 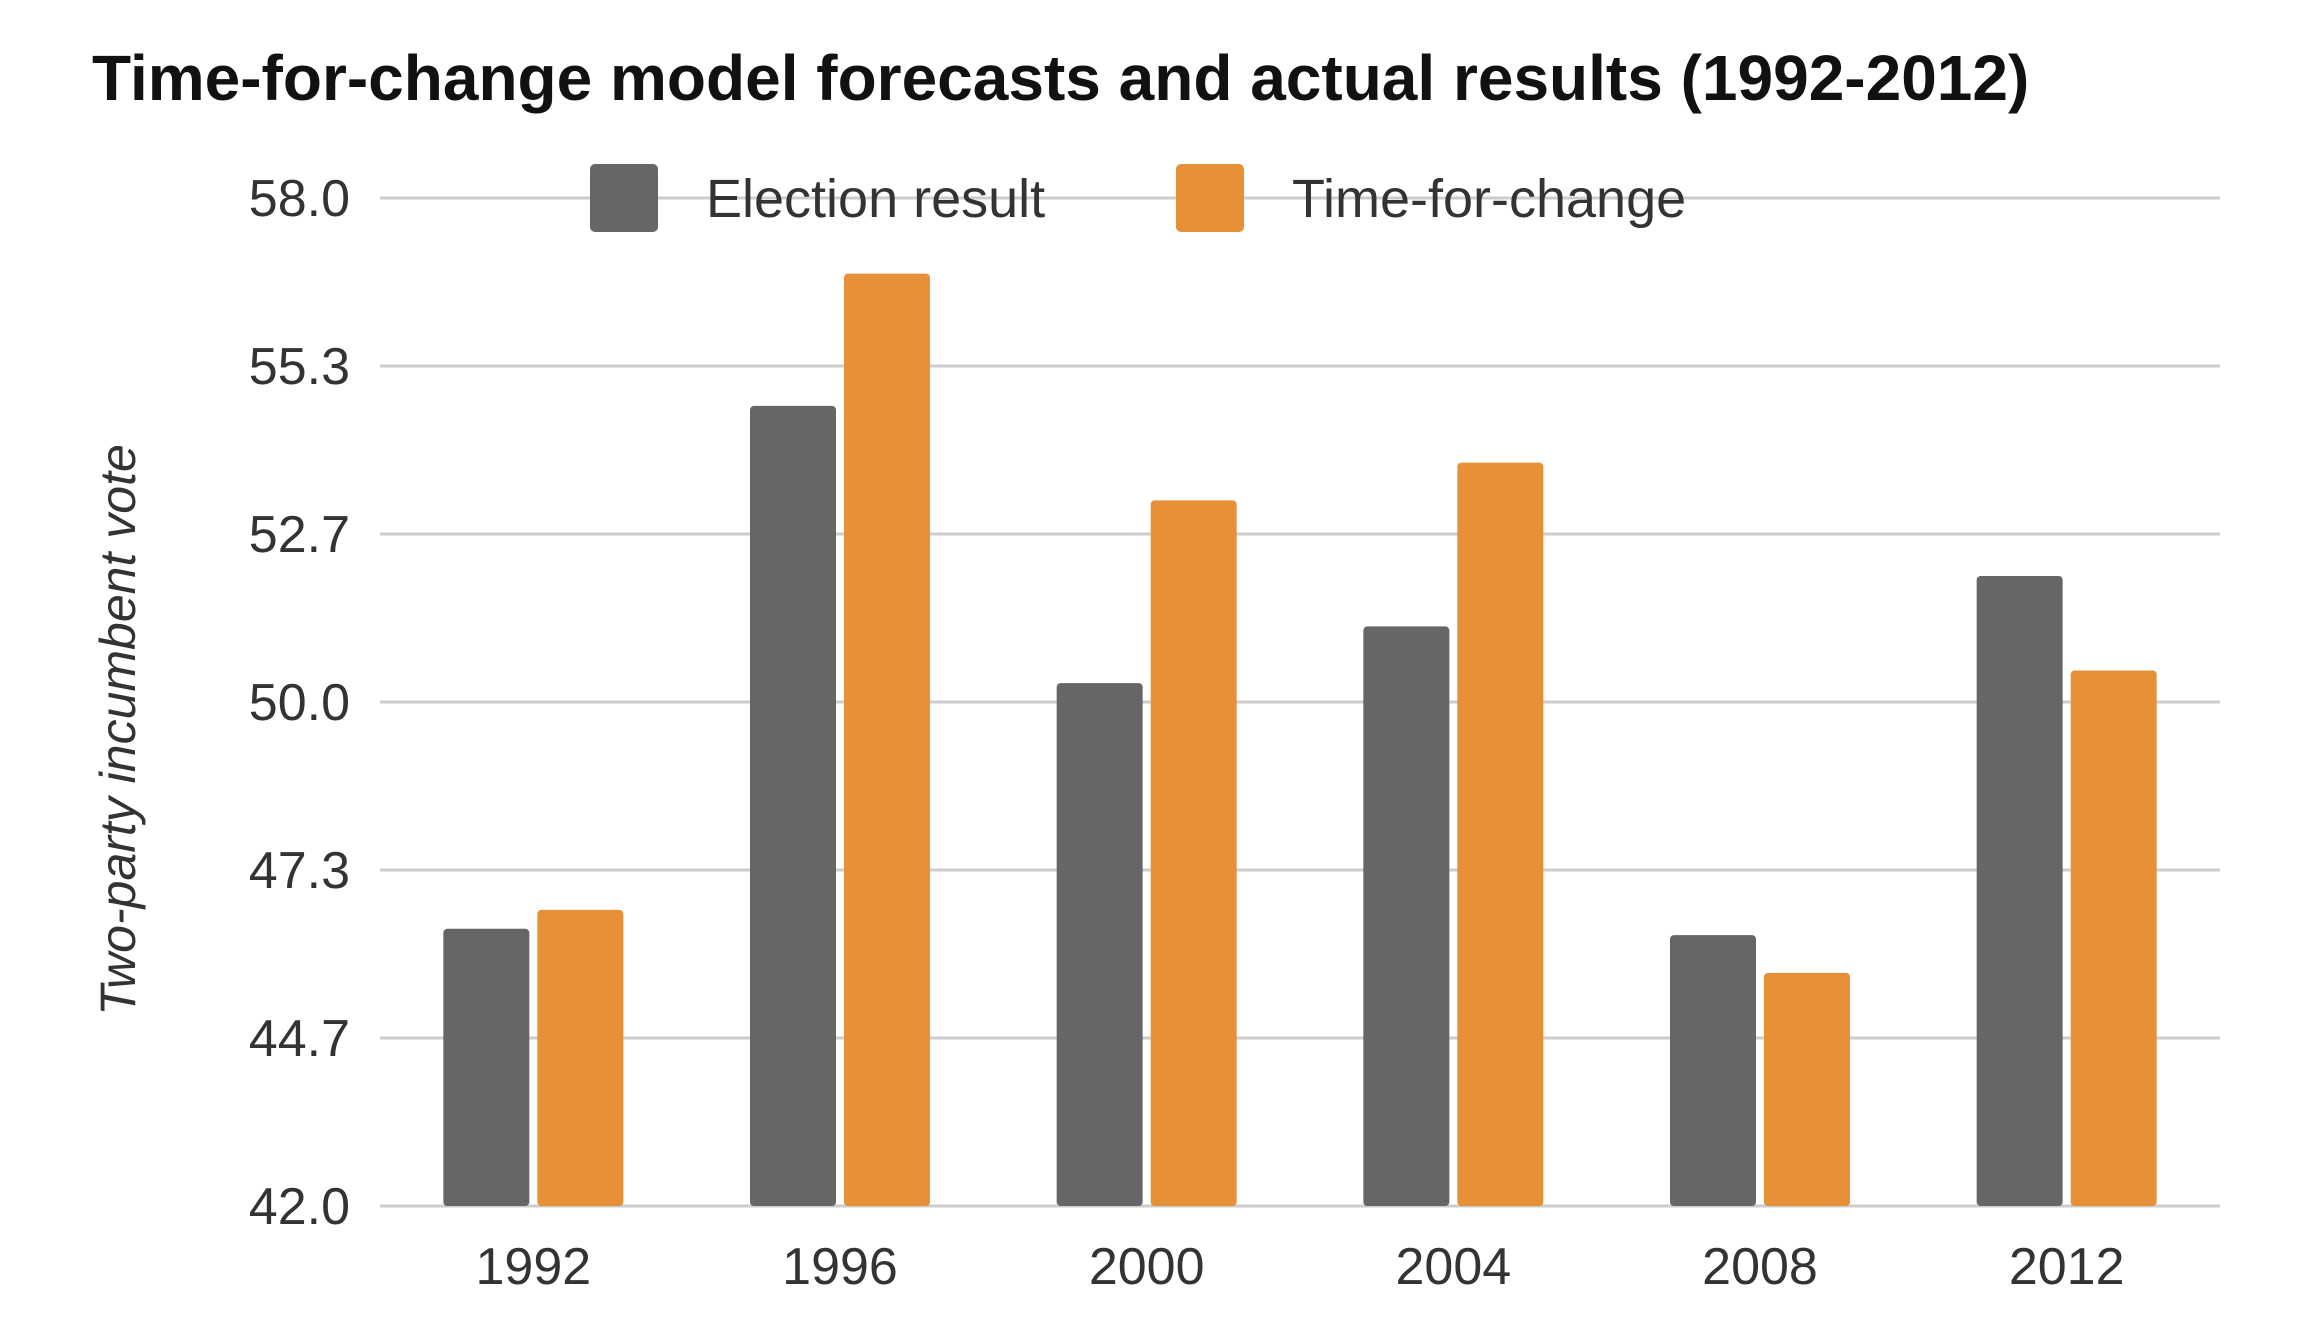 What do you see at coordinates (840, 1267) in the screenshot?
I see `x-tick-label: 1996` at bounding box center [840, 1267].